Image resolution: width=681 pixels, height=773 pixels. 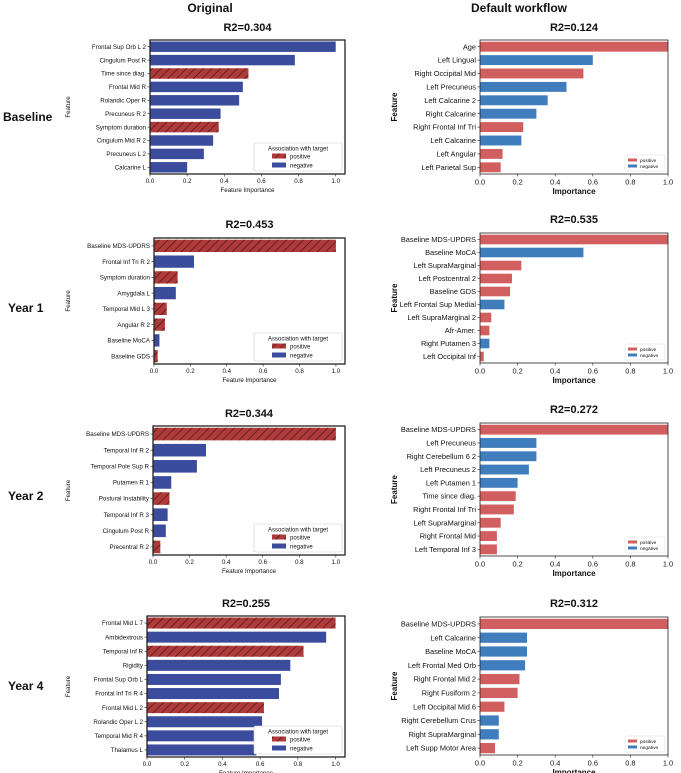 What do you see at coordinates (498, 496) in the screenshot?
I see `bar-time-since-diag-` at bounding box center [498, 496].